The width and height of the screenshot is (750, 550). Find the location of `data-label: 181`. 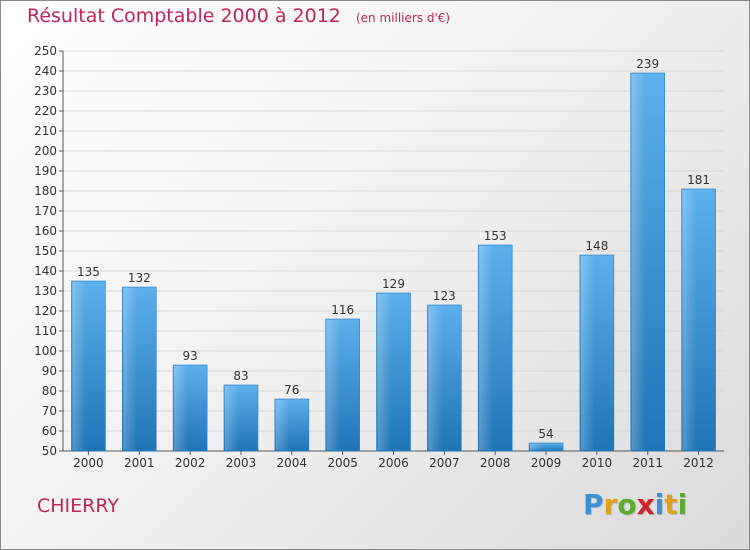

data-label: 181 is located at coordinates (698, 180).